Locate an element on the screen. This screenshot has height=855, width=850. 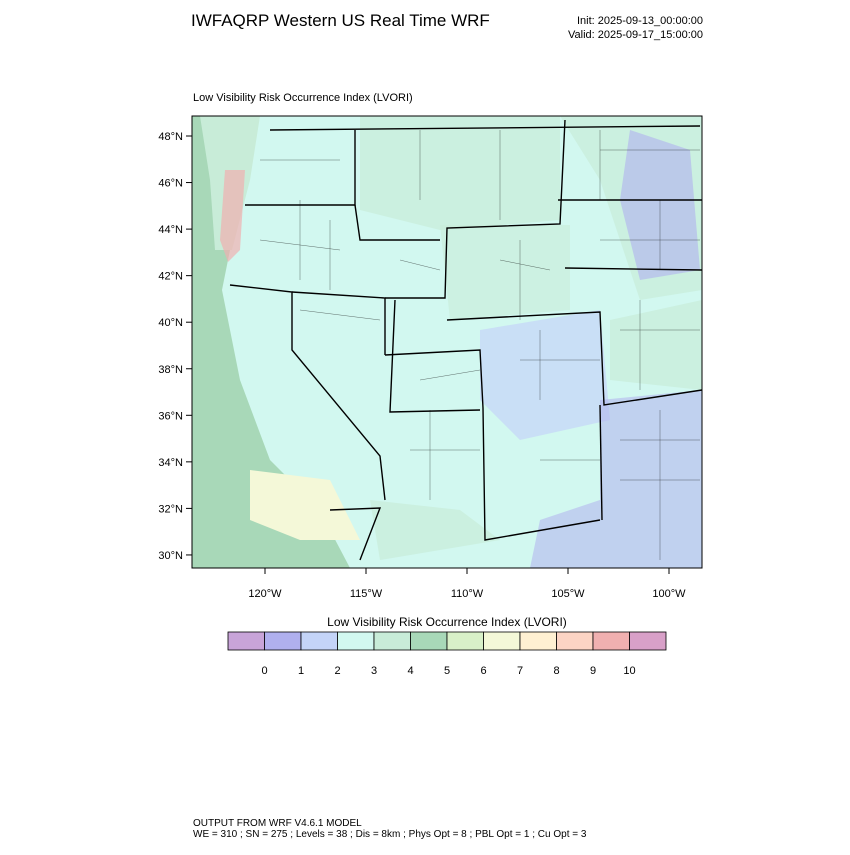
footer-line: OUTPUT FROM WRF V4.6.1 MODEL is located at coordinates (277, 823).